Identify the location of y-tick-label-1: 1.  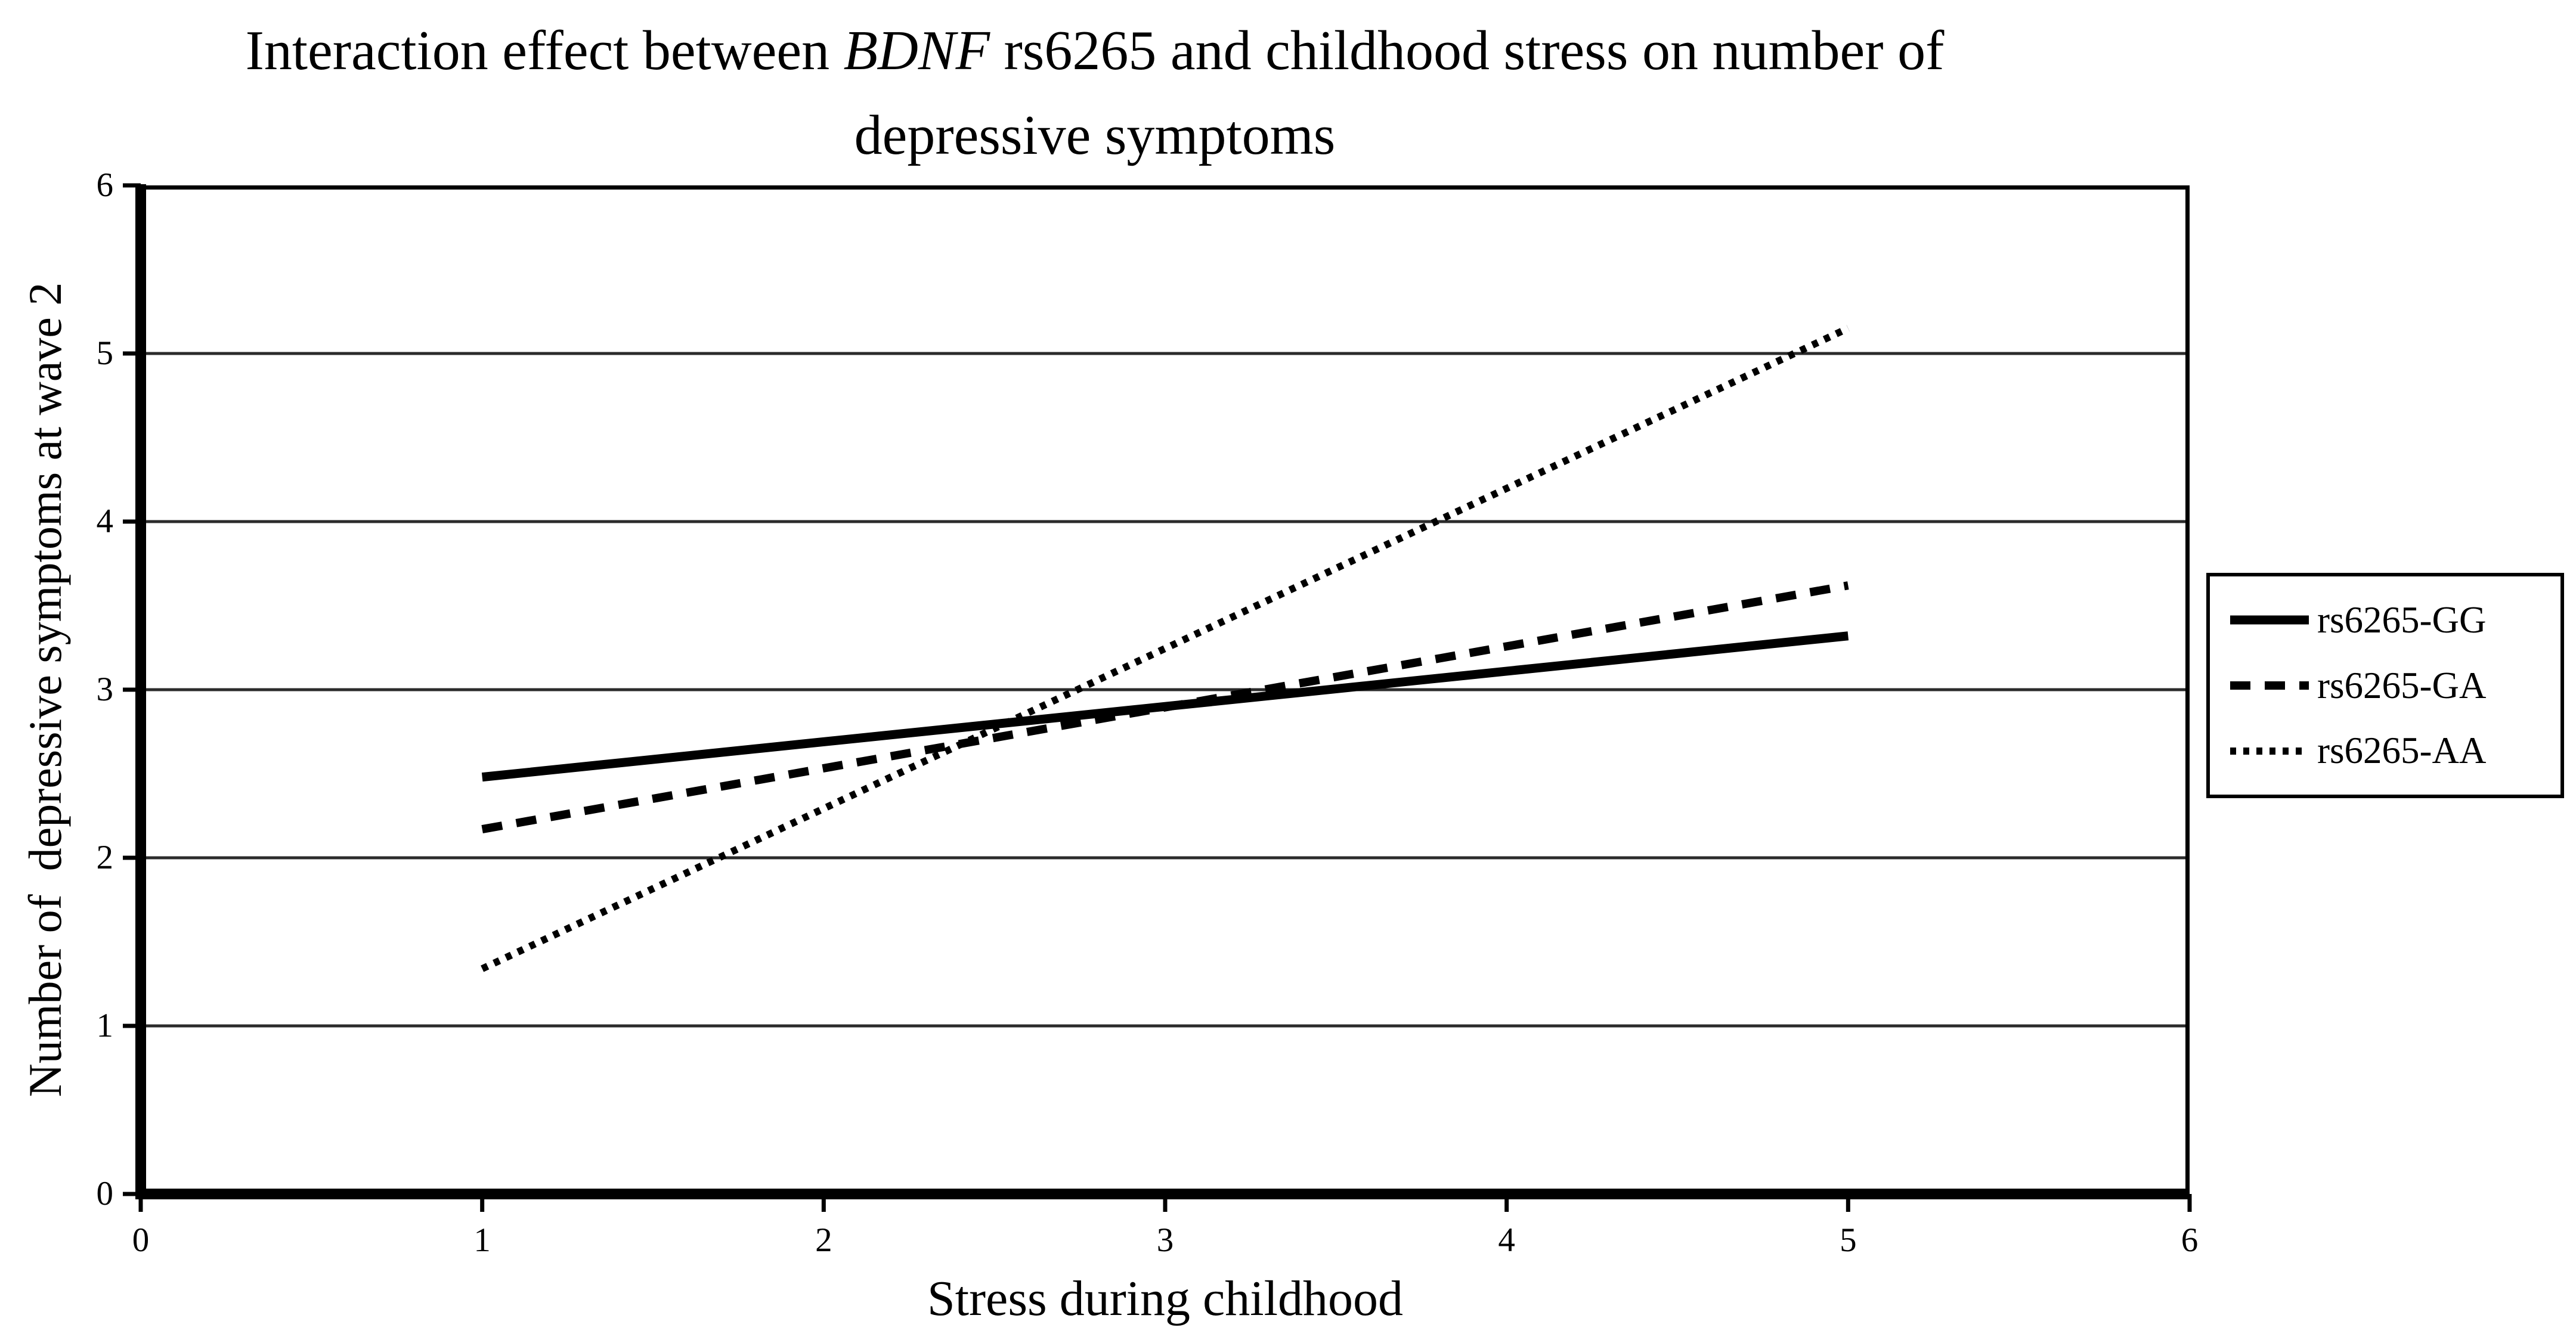
(105, 1025).